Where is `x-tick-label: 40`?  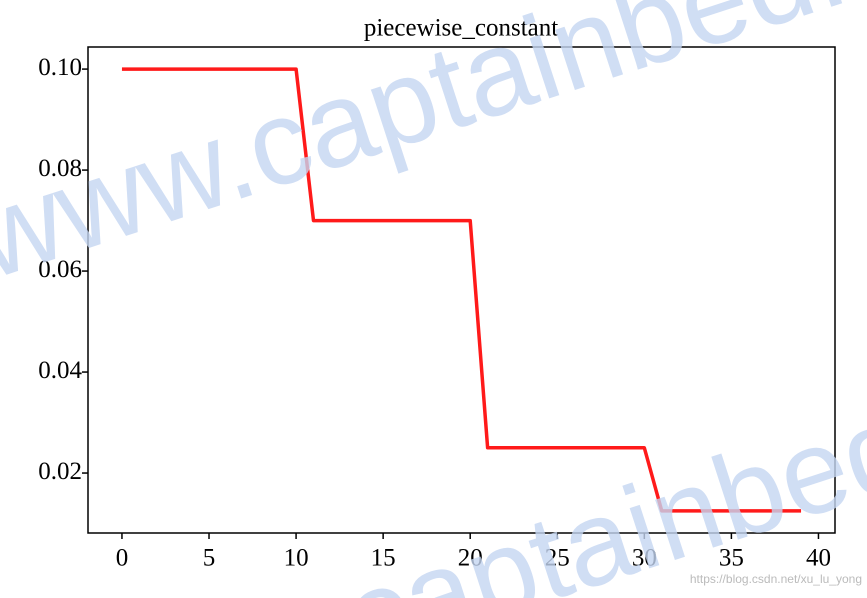 x-tick-label: 40 is located at coordinates (818, 558).